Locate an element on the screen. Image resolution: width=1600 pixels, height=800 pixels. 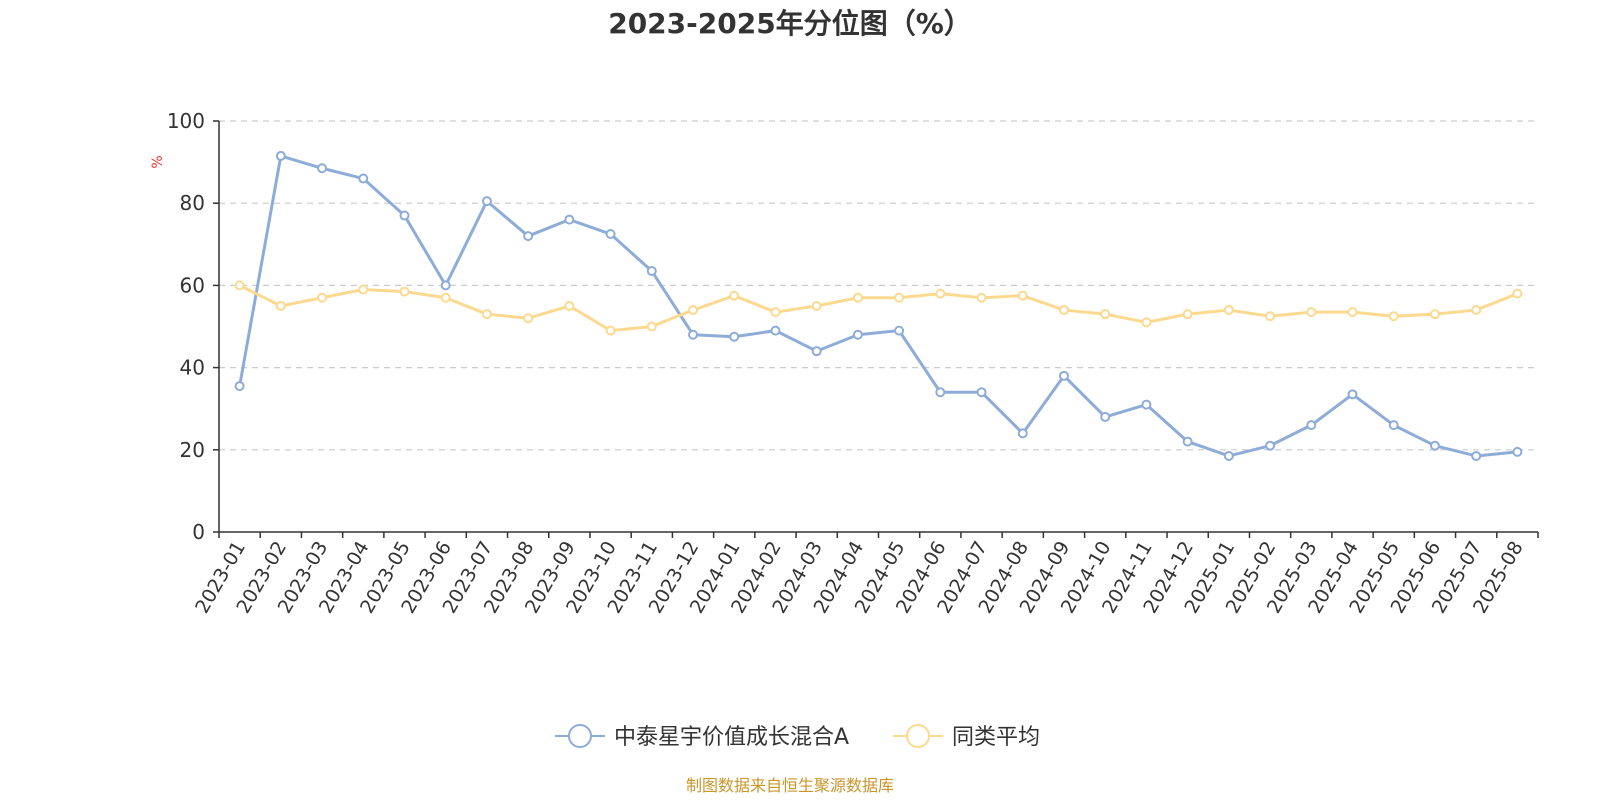
series-line is located at coordinates (878, 308).